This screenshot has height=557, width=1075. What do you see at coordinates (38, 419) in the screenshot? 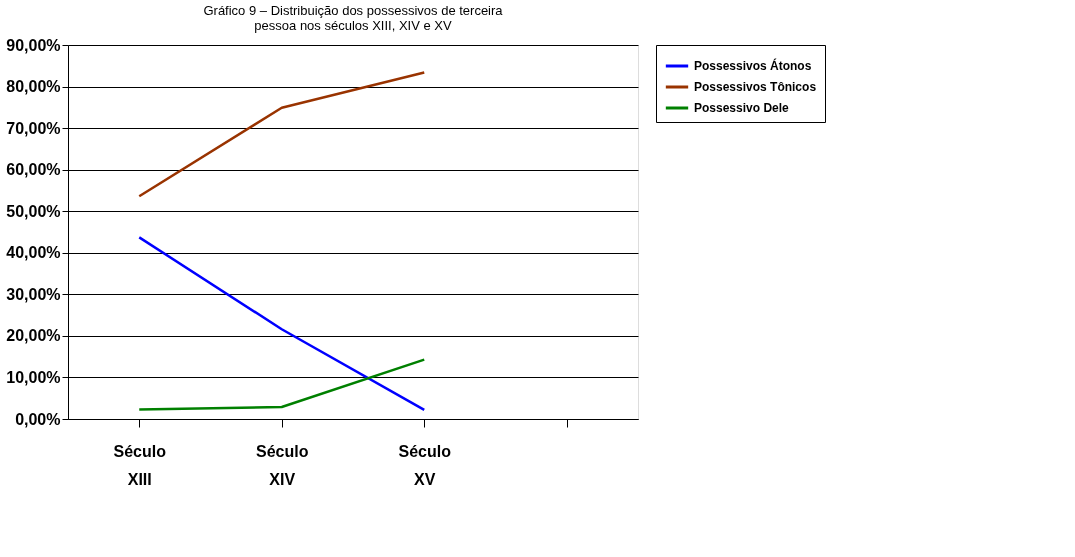
I see `y-tick-label: 0,00%` at bounding box center [38, 419].